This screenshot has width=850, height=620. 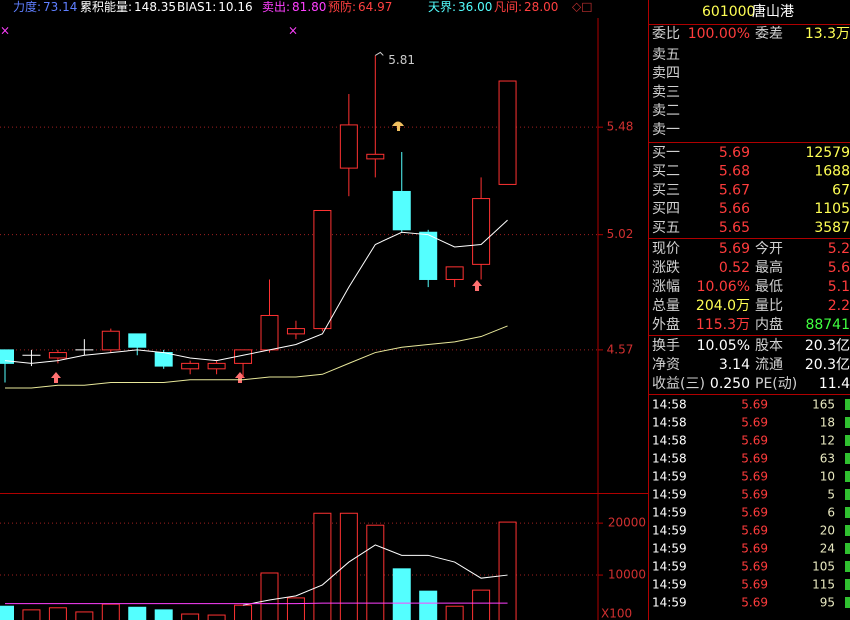 I want to click on field-value: 100.00%, so click(x=719, y=34).